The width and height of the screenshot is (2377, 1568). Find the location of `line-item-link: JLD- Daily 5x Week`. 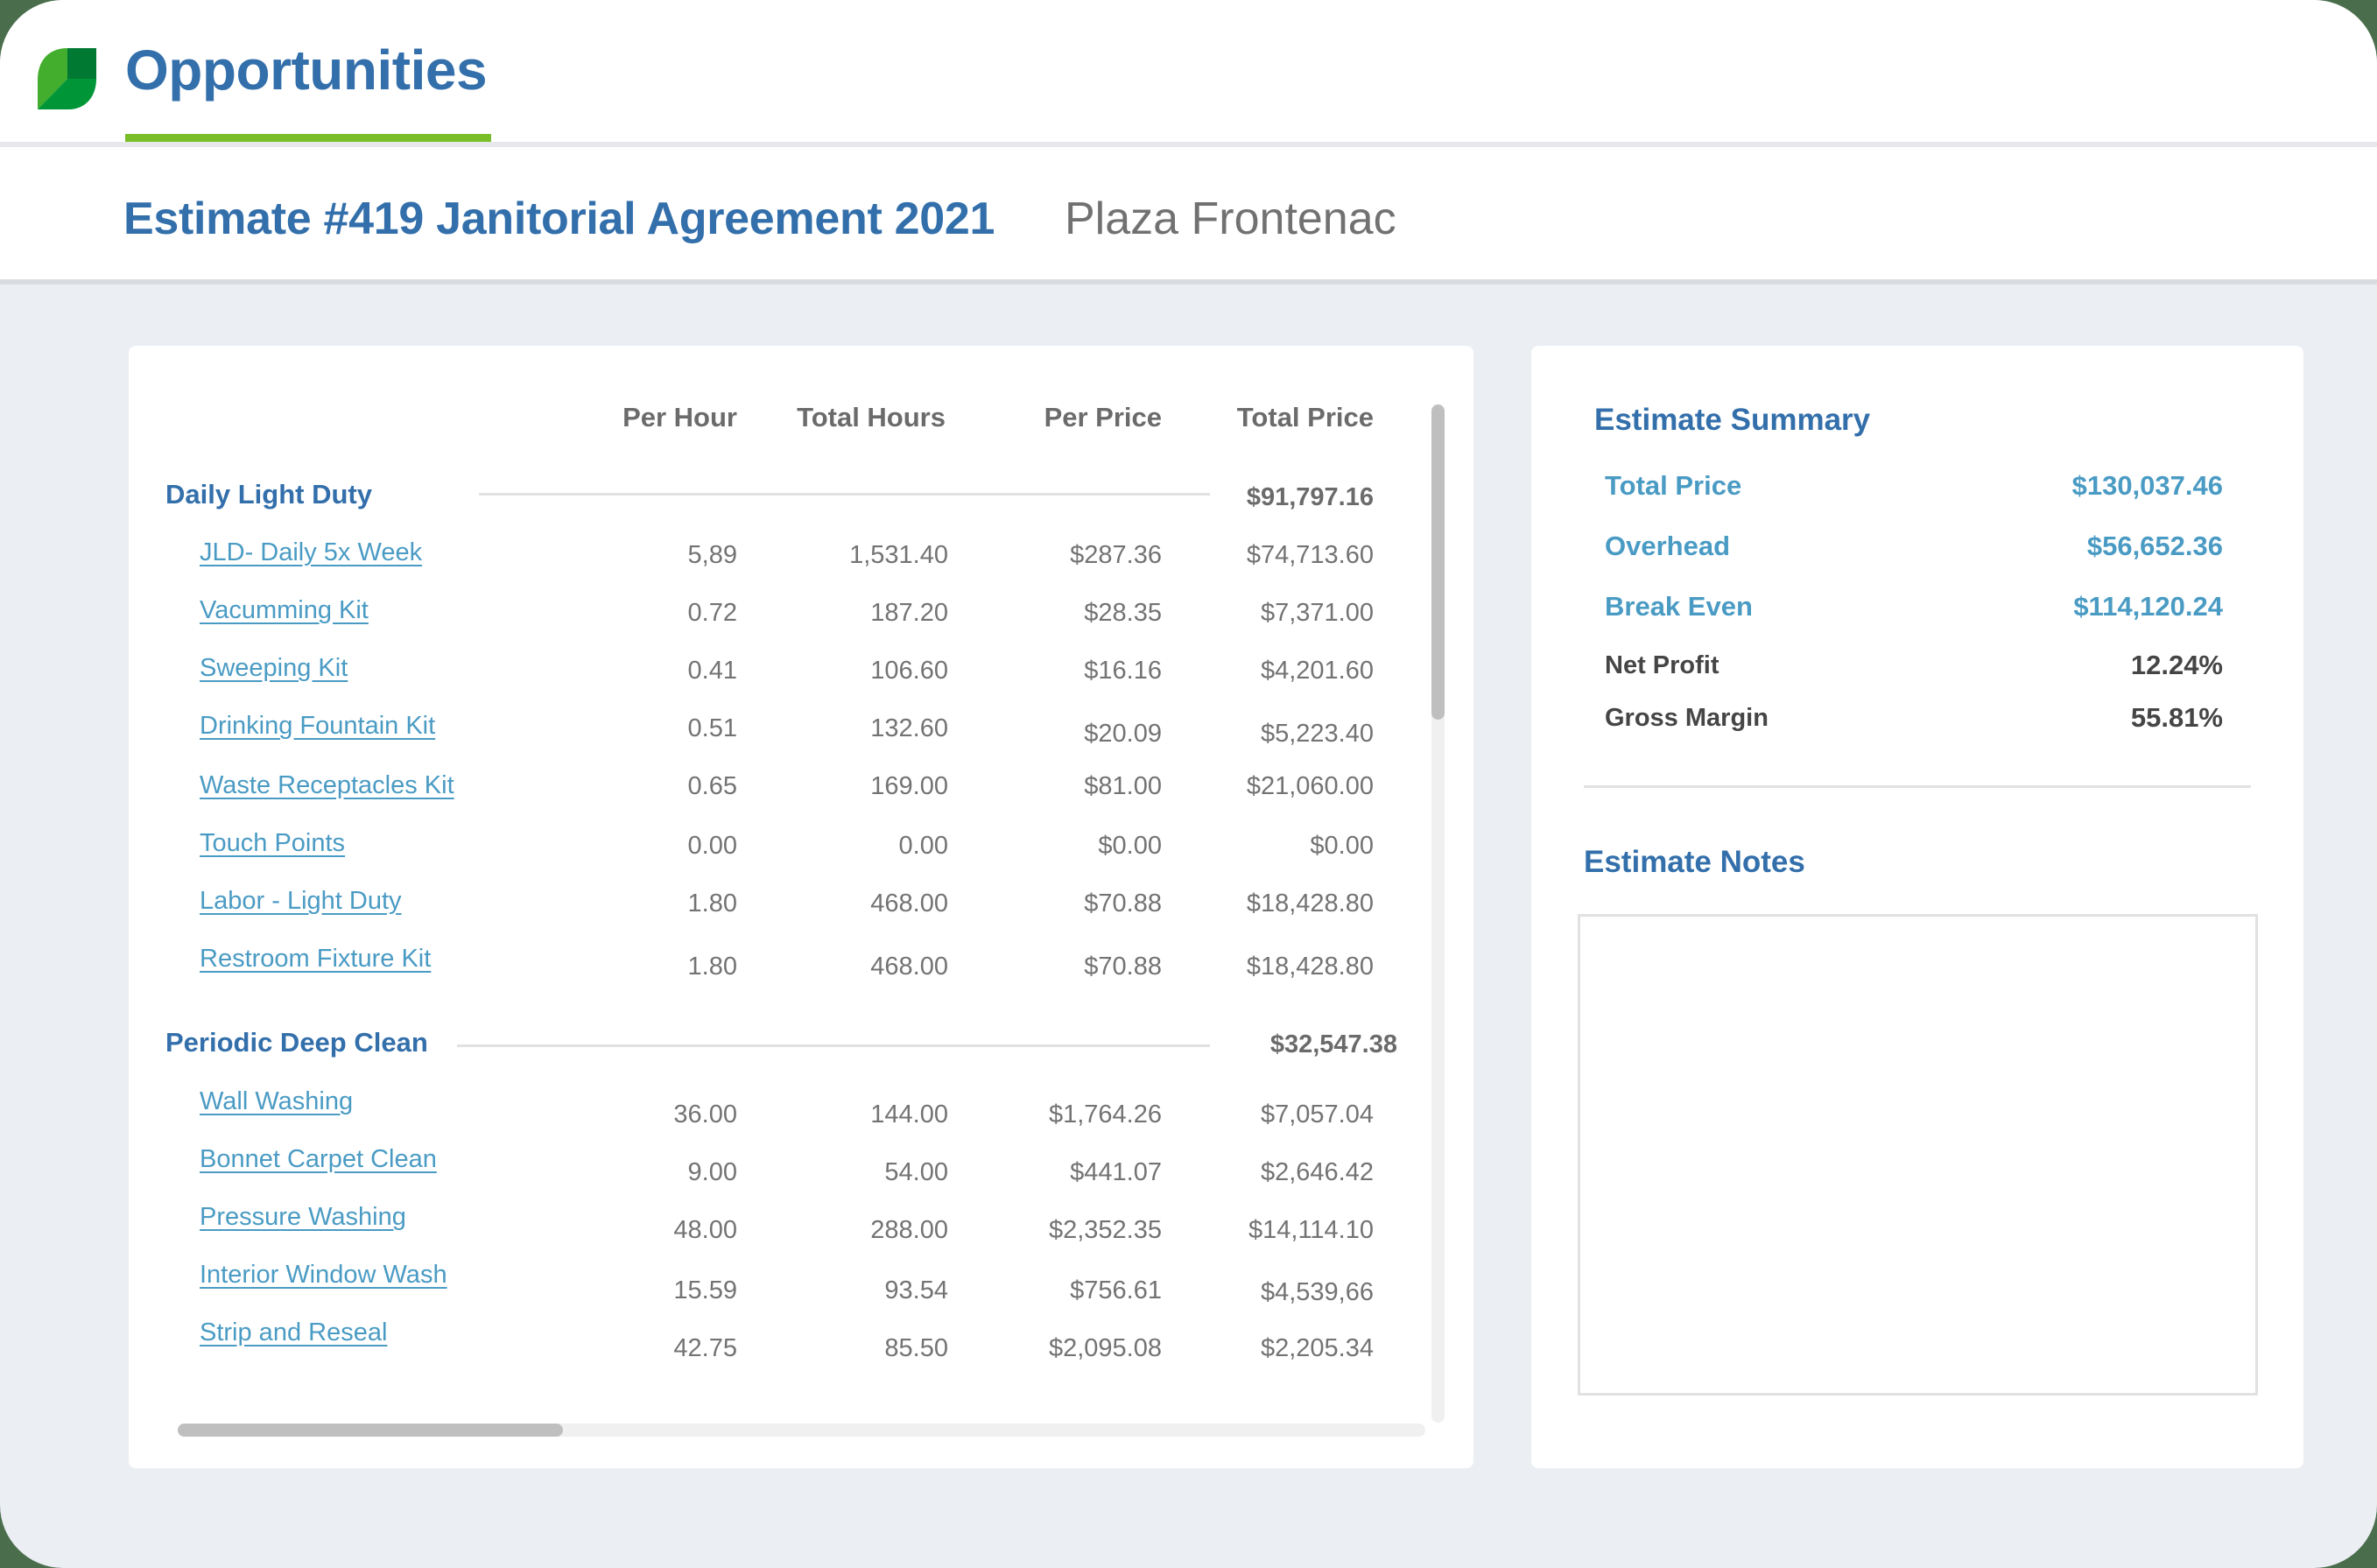

line-item-link: JLD- Daily 5x Week is located at coordinates (311, 552).